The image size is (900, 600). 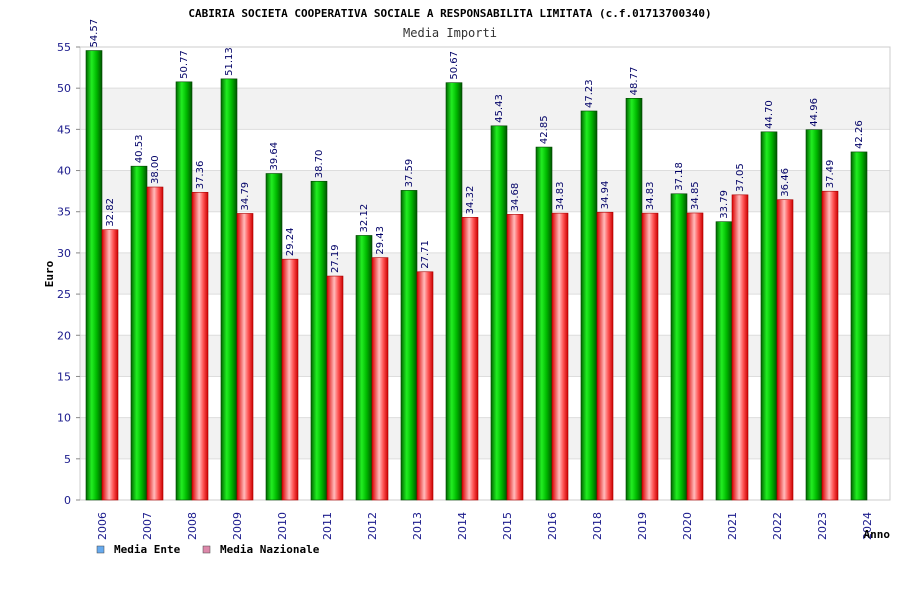 What do you see at coordinates (425, 254) in the screenshot?
I see `value-label: 27.71` at bounding box center [425, 254].